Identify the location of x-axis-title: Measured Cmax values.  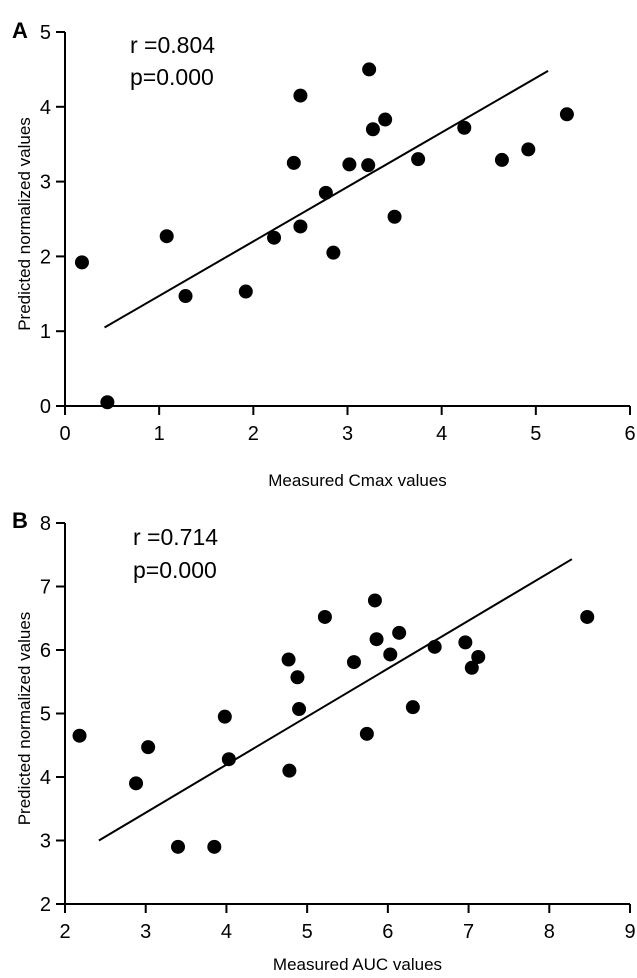
(357, 480).